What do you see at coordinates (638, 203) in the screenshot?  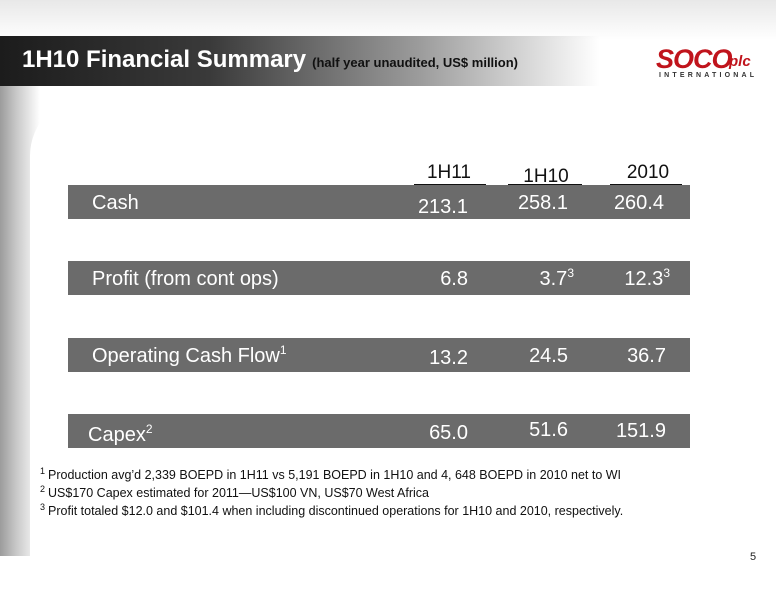 I see `value-2010: 260.4` at bounding box center [638, 203].